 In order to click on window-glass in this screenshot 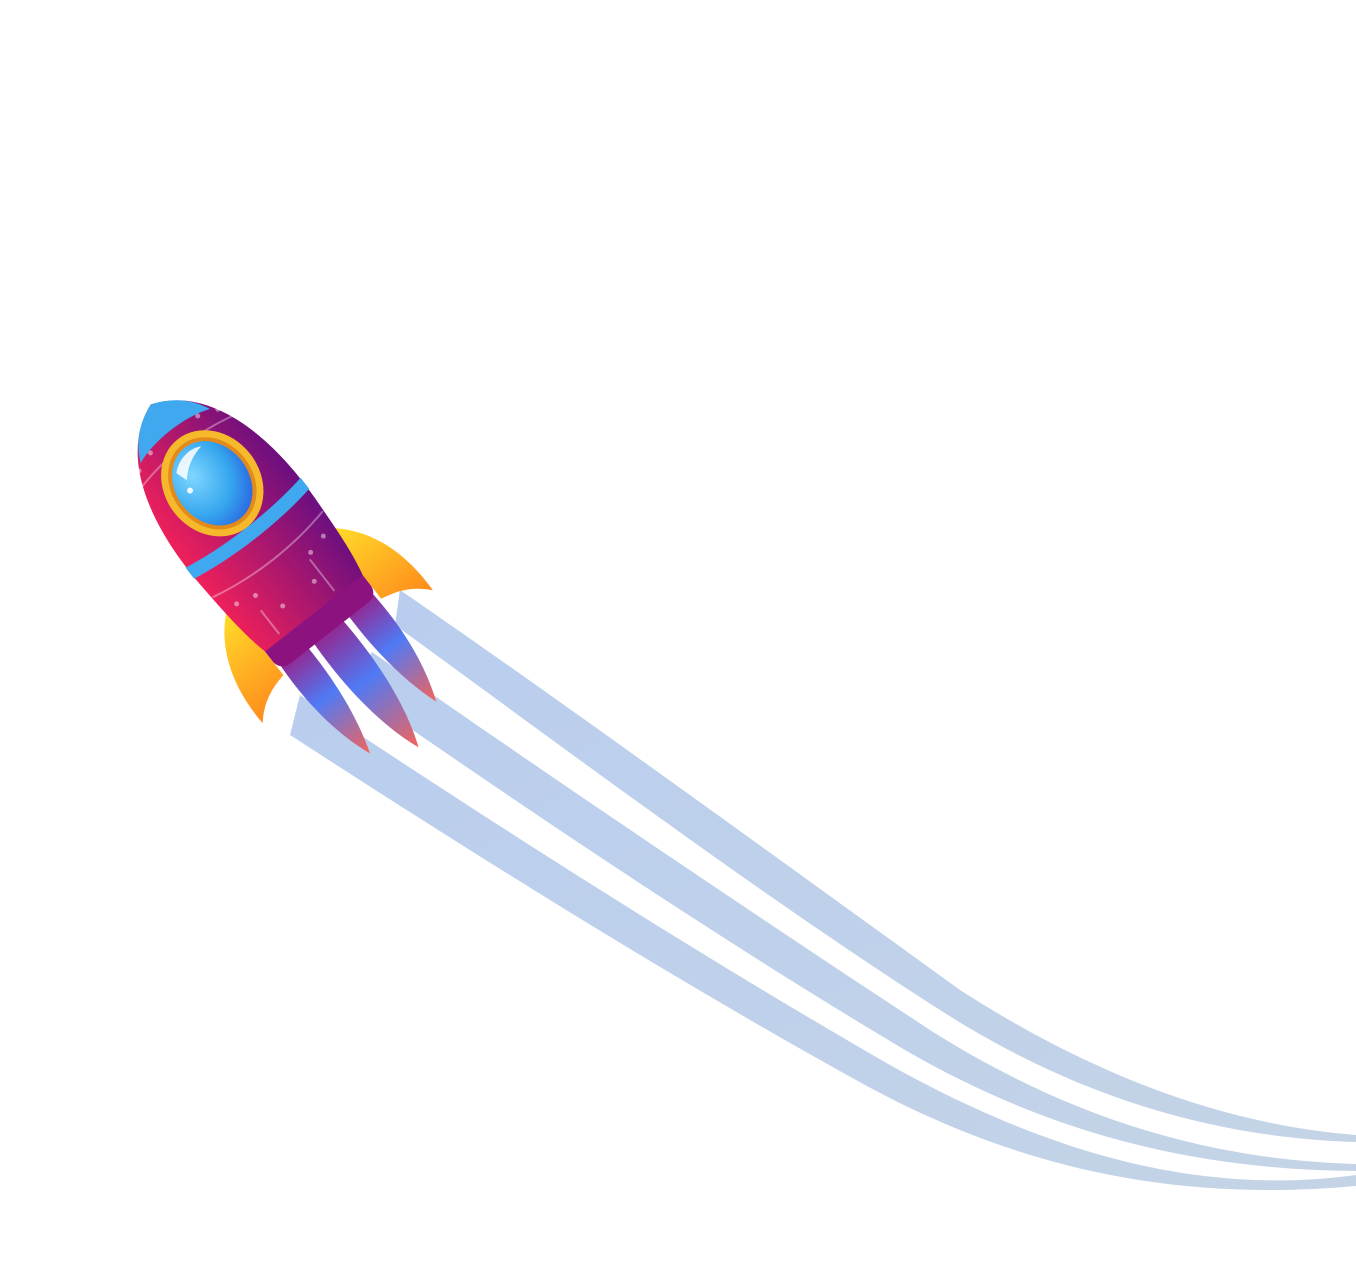, I will do `click(212, 483)`.